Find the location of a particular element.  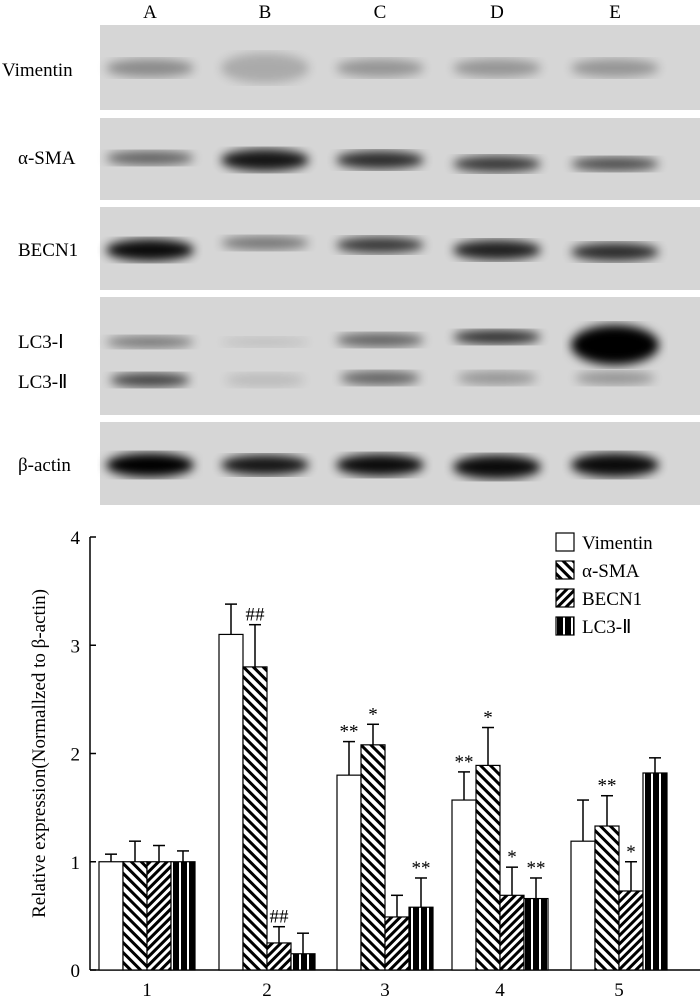

lane-label: A is located at coordinates (150, 12).